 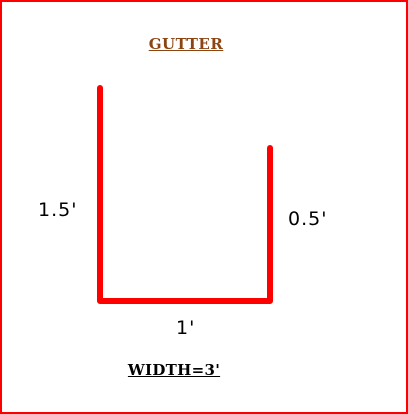 I want to click on left-side-dimension: 1.5', so click(x=58, y=210).